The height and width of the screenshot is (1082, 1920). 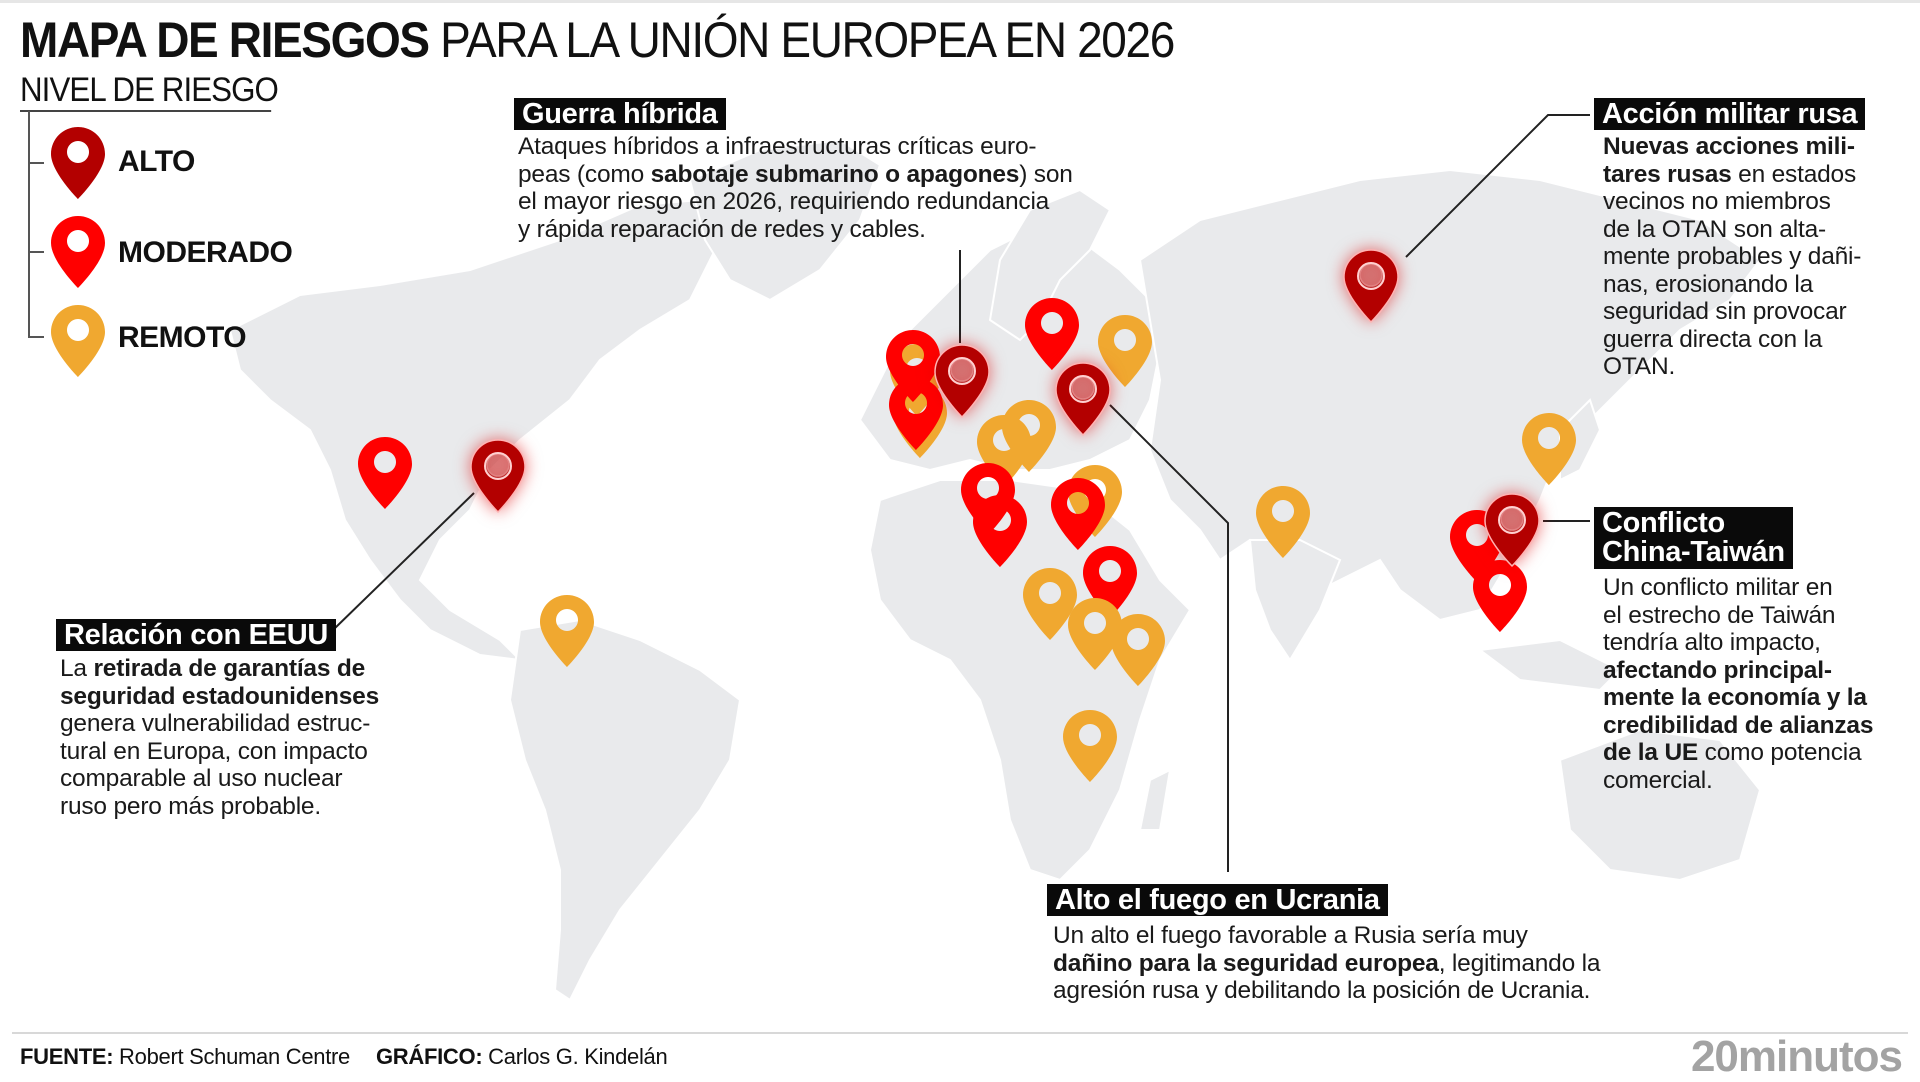 I want to click on legend-label-remoto: REMOTO, so click(x=182, y=337).